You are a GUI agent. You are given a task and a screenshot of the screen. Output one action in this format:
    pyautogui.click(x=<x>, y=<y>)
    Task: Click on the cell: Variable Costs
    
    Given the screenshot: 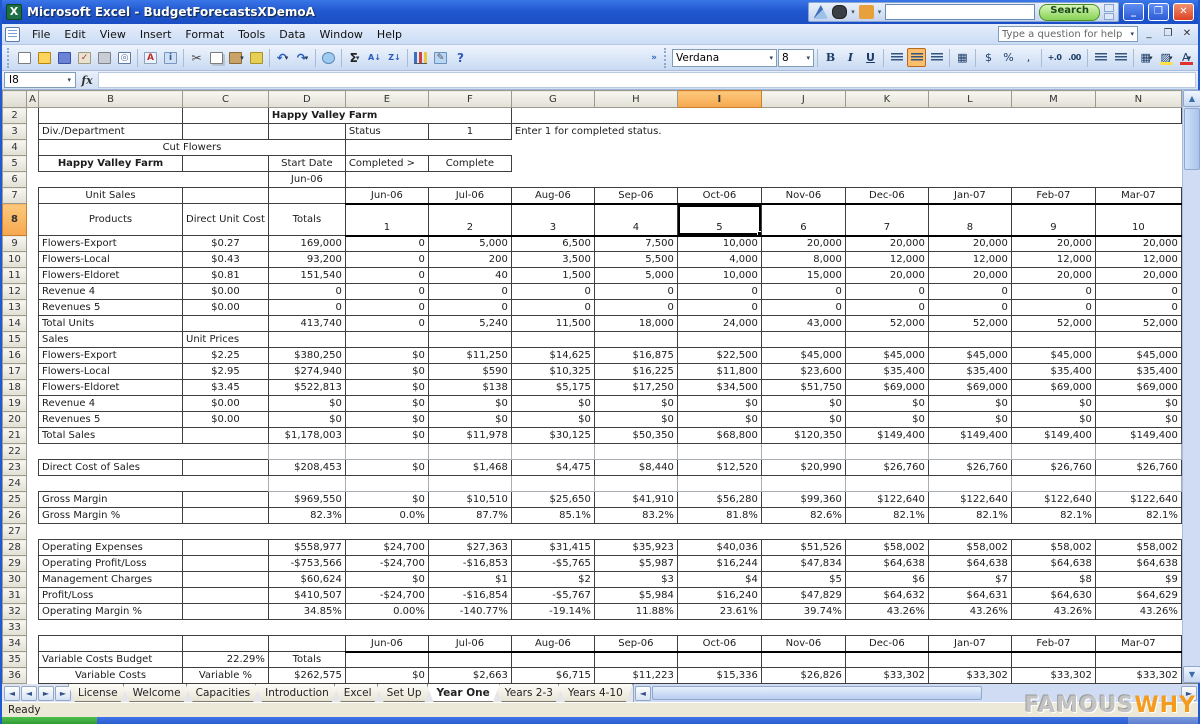 What is the action you would take?
    pyautogui.click(x=110, y=675)
    